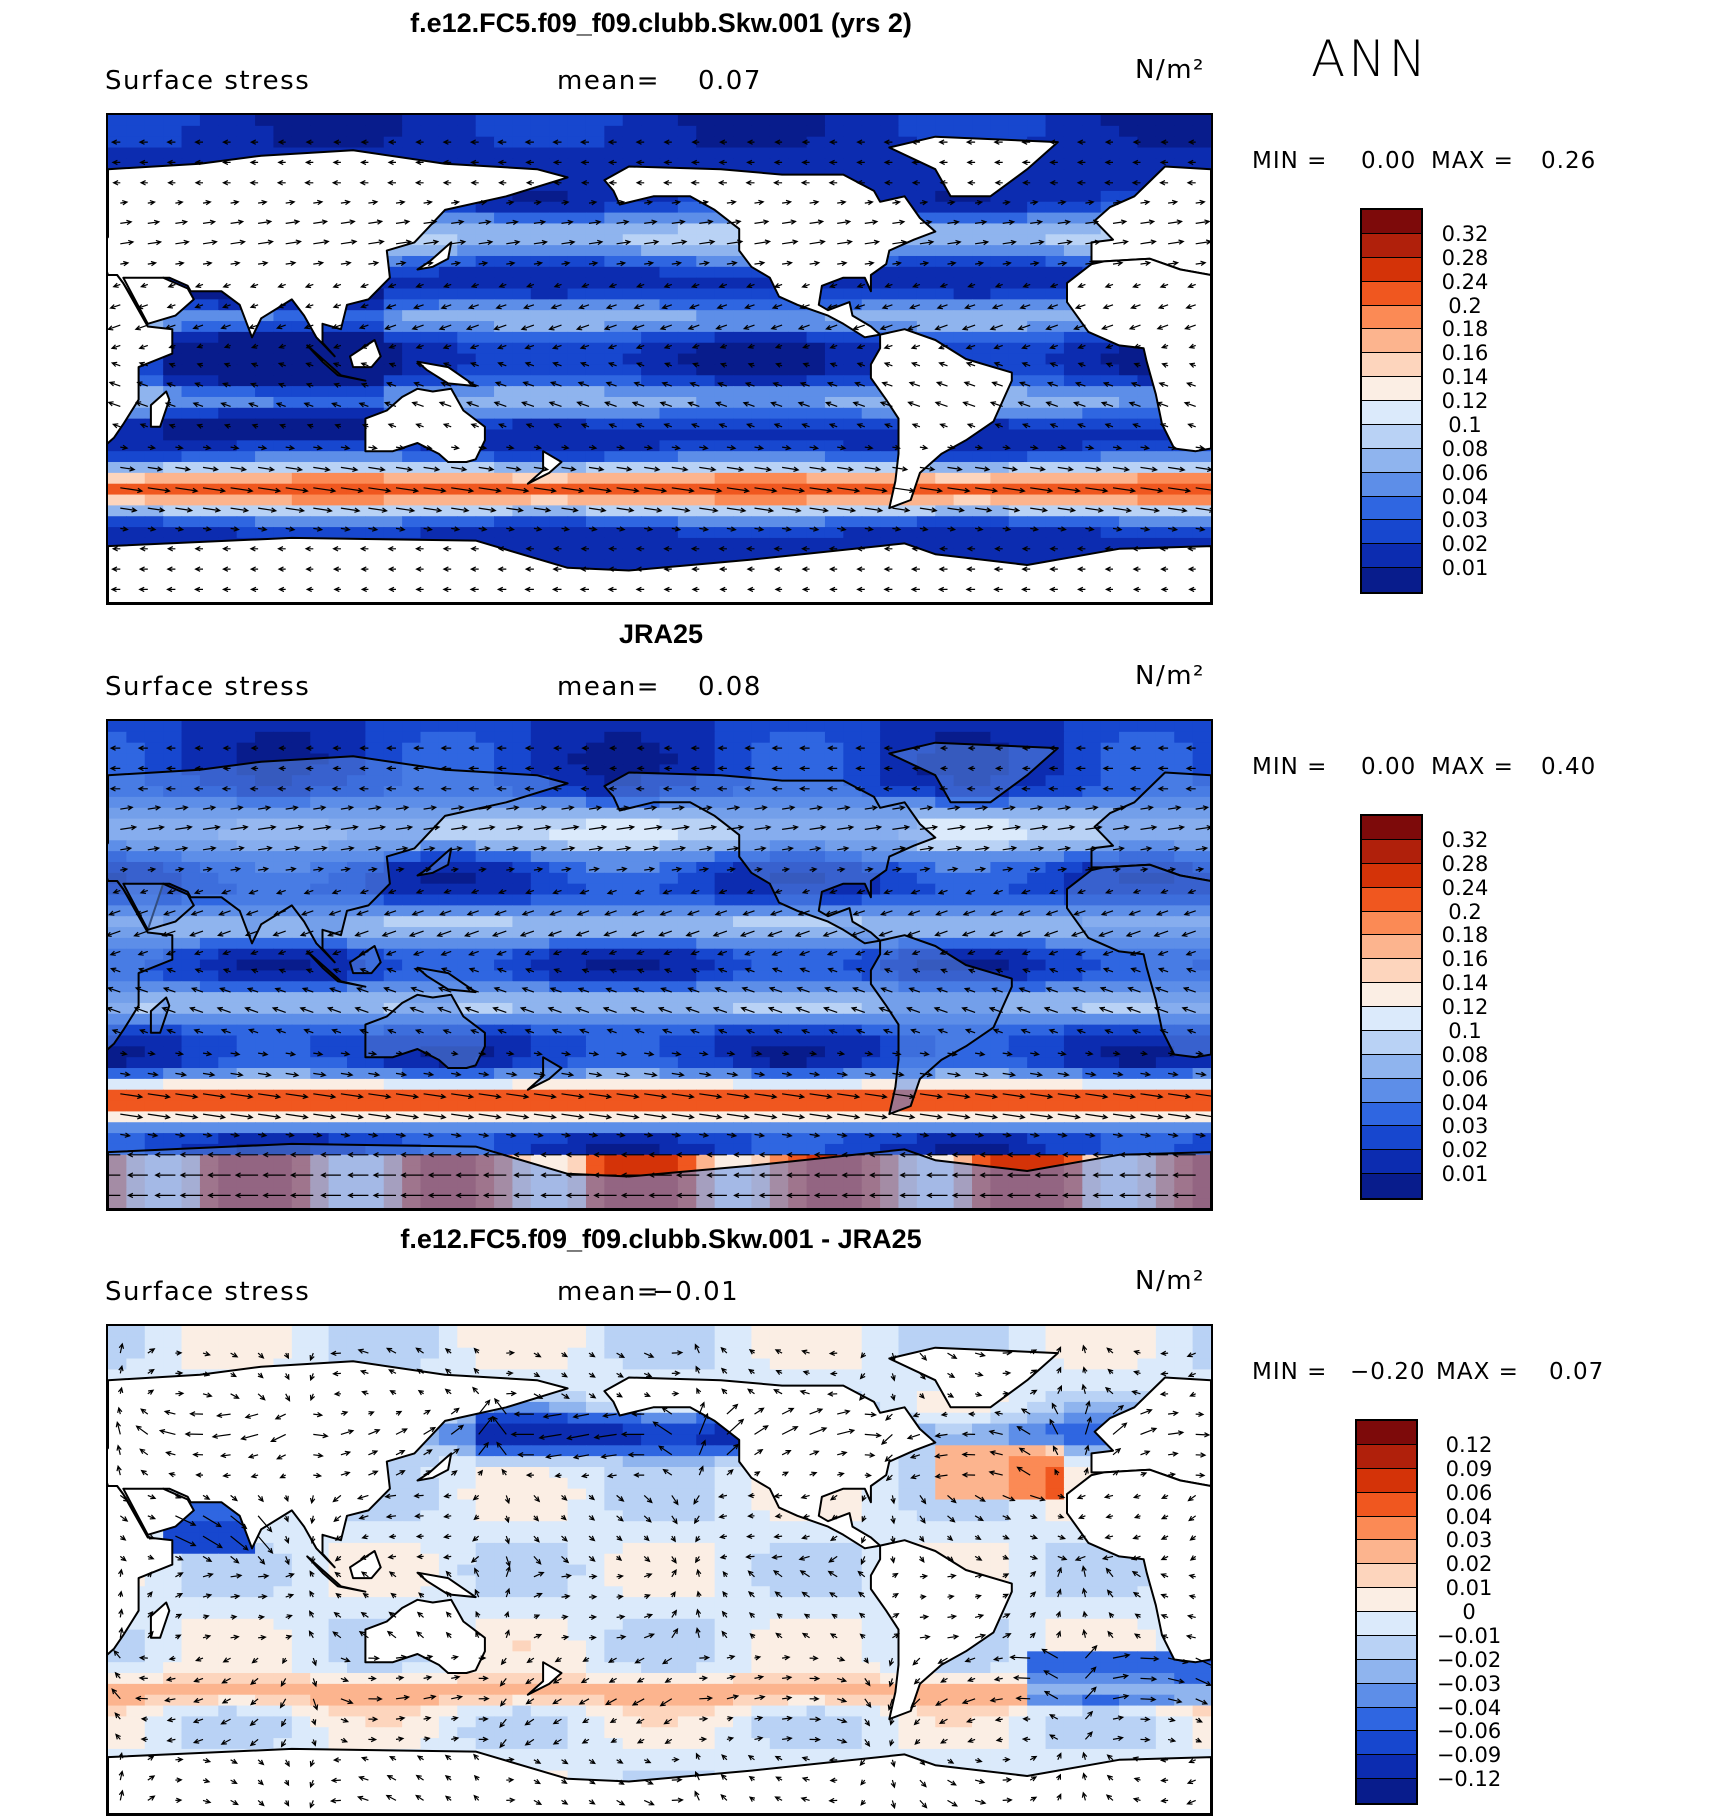 The image size is (1710, 1816). Describe the element at coordinates (365, 354) in the screenshot. I see `coastline` at that location.